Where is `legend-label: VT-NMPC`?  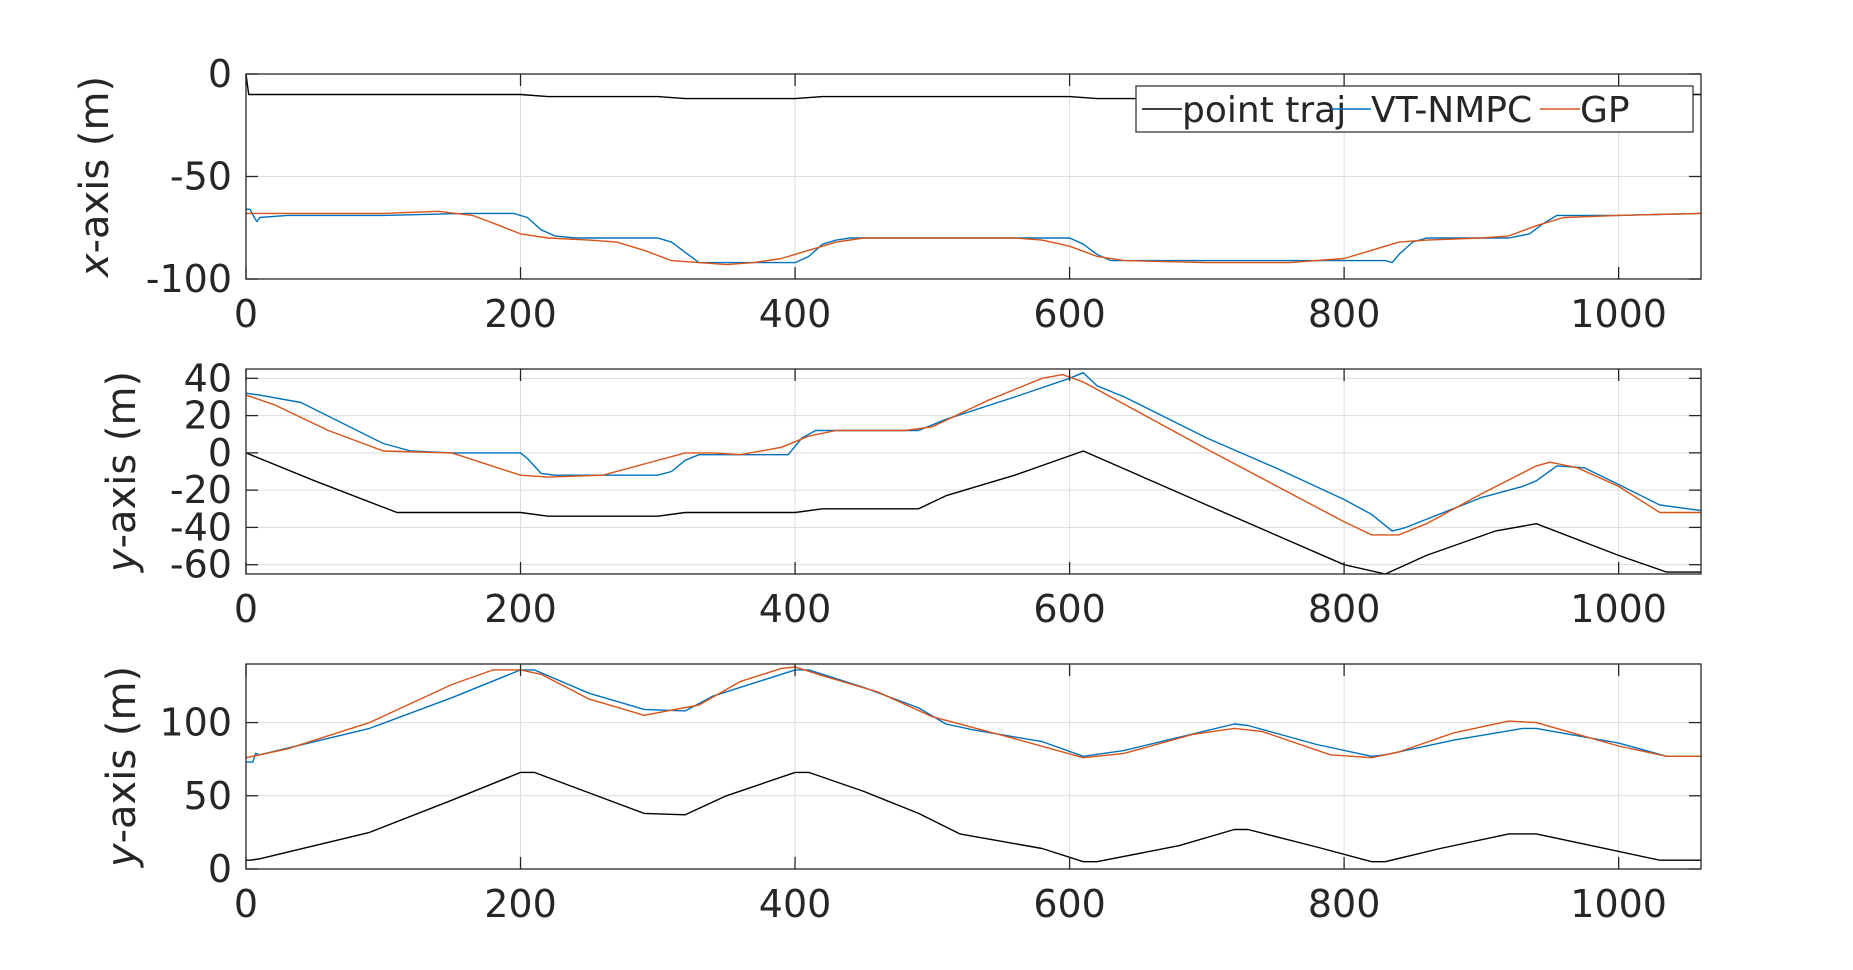
legend-label: VT-NMPC is located at coordinates (1451, 110).